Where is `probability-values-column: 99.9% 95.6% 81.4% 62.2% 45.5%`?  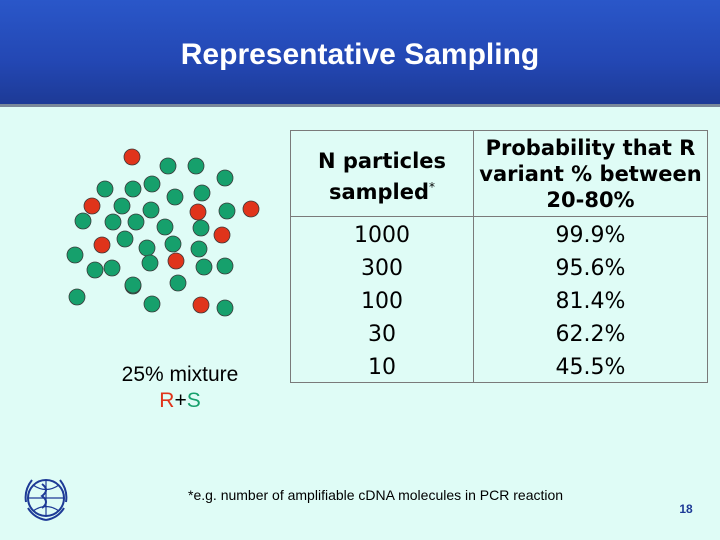
probability-values-column: 99.9% 95.6% 81.4% 62.2% 45.5% is located at coordinates (590, 301).